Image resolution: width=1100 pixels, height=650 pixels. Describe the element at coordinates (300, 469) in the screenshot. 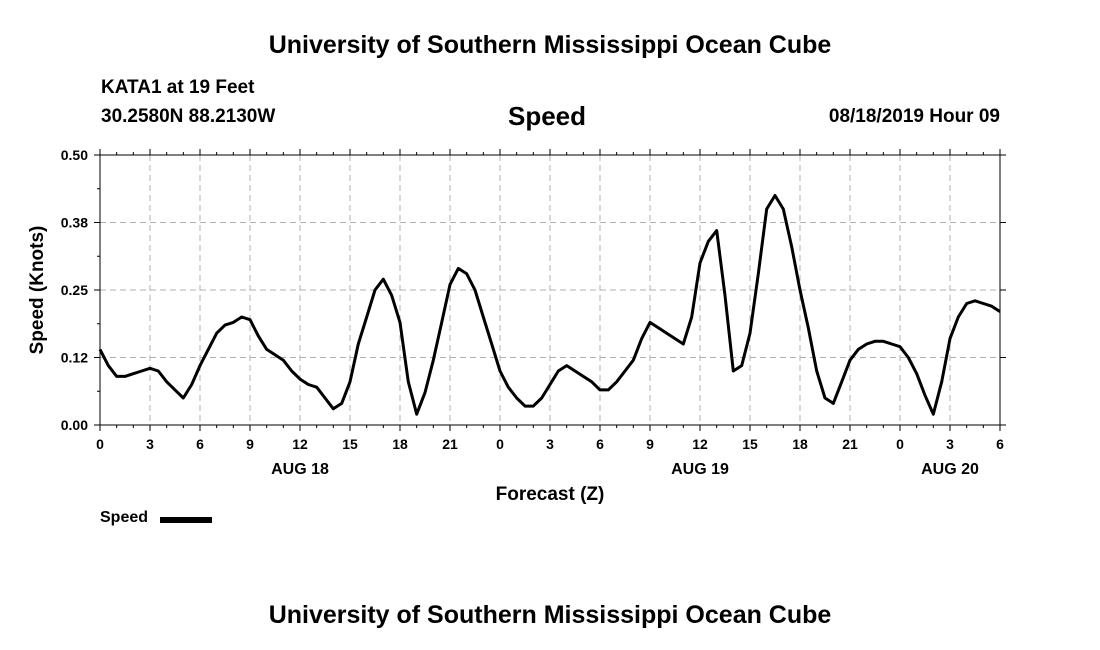

I see `date-label: AUG 18` at that location.